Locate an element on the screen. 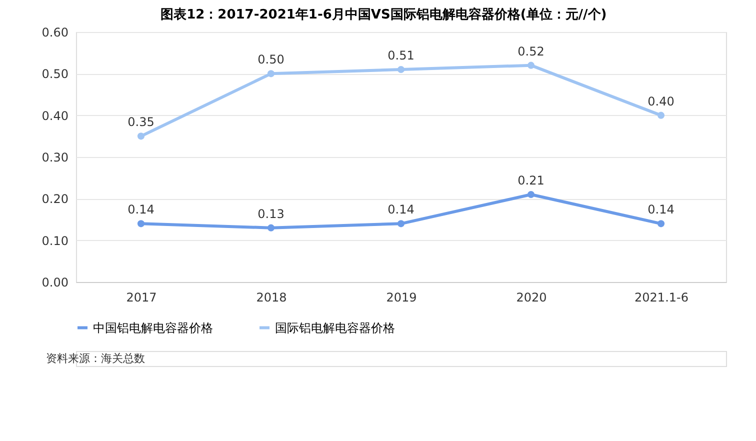  x-tick-label: 2021.1-6 is located at coordinates (661, 297).